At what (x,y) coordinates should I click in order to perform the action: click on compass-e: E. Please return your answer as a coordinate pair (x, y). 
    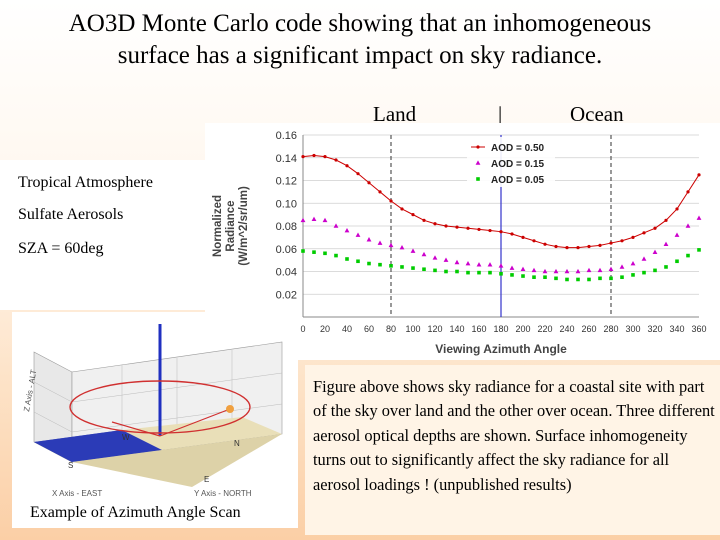
    Looking at the image, I should click on (206, 479).